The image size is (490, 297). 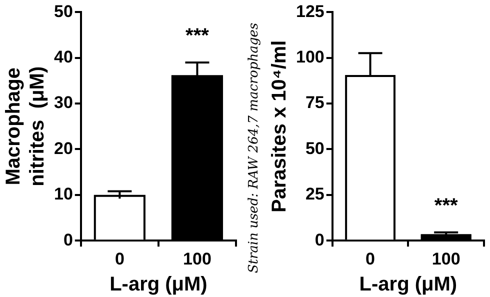 What do you see at coordinates (310, 11) in the screenshot?
I see `y-tick-label: 125` at bounding box center [310, 11].